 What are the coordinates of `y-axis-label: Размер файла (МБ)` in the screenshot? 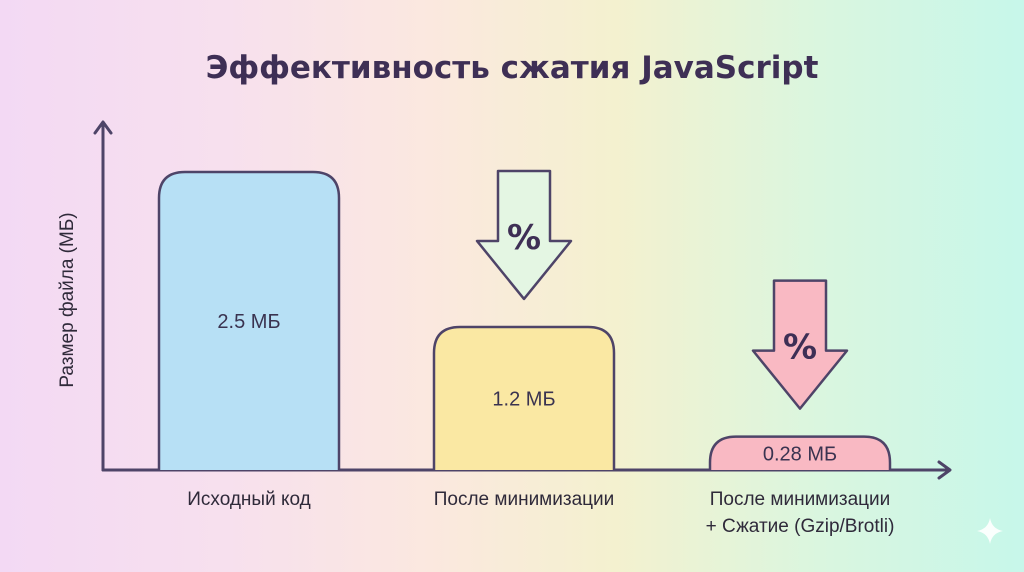 It's located at (67, 299).